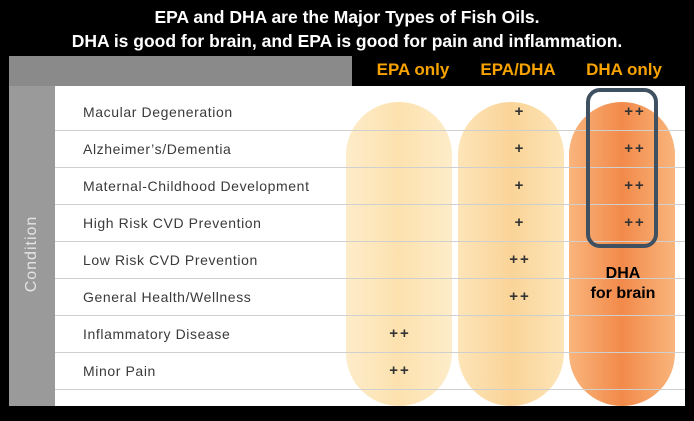 Image resolution: width=694 pixels, height=421 pixels. I want to click on column-header-bar, so click(518, 71).